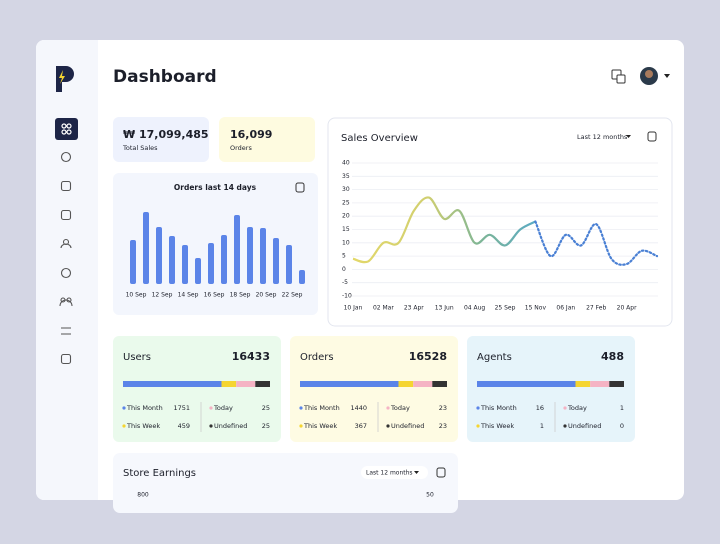 This screenshot has width=720, height=544. Describe the element at coordinates (166, 134) in the screenshot. I see `stat-value: ₩ 17,099,485` at that location.